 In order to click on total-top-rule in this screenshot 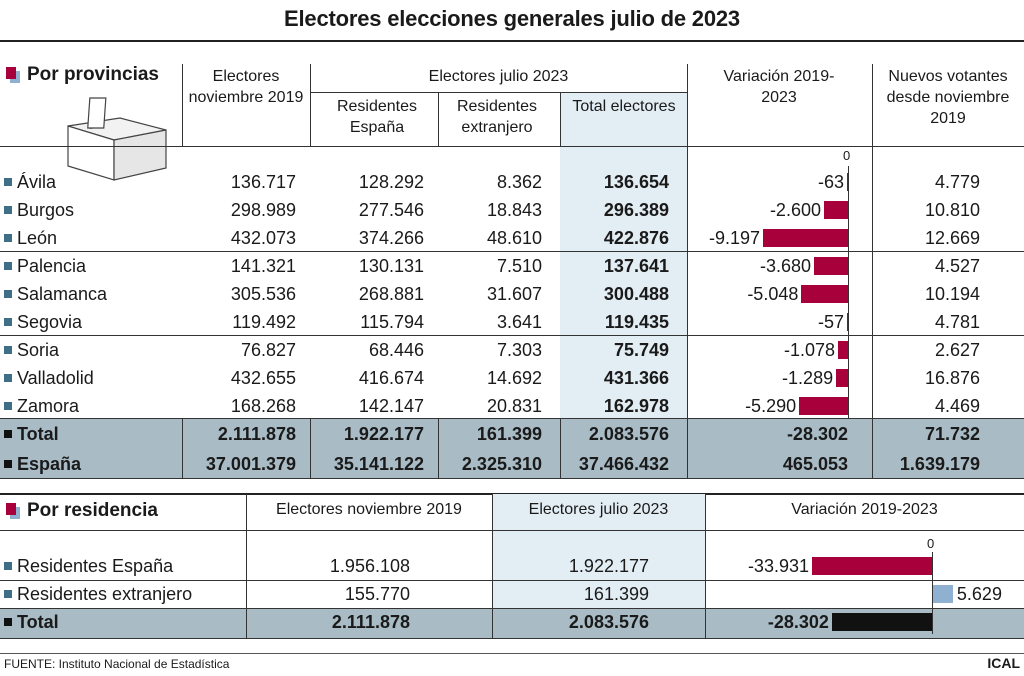, I will do `click(512, 418)`.